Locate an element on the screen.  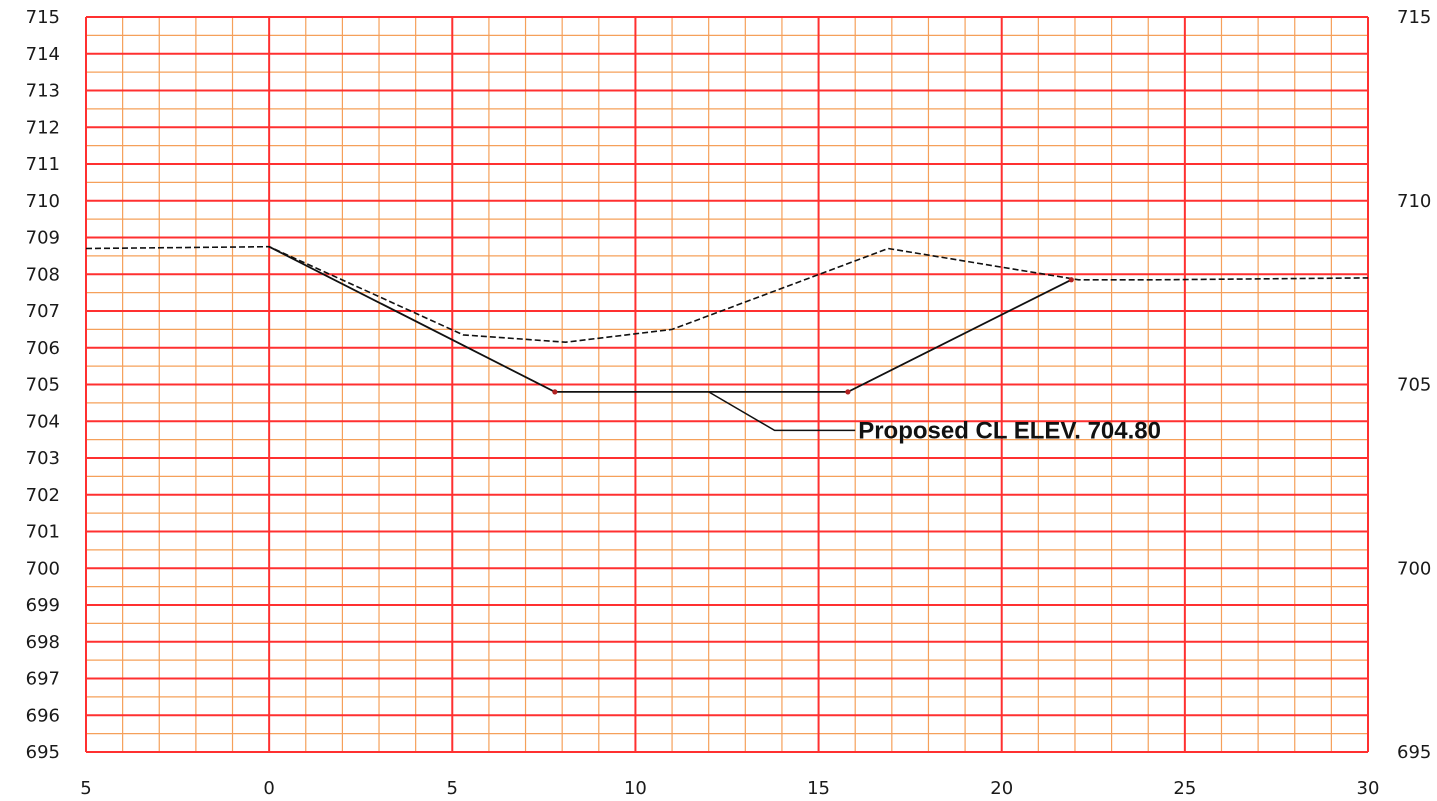
proposed-section-line is located at coordinates (670, 319).